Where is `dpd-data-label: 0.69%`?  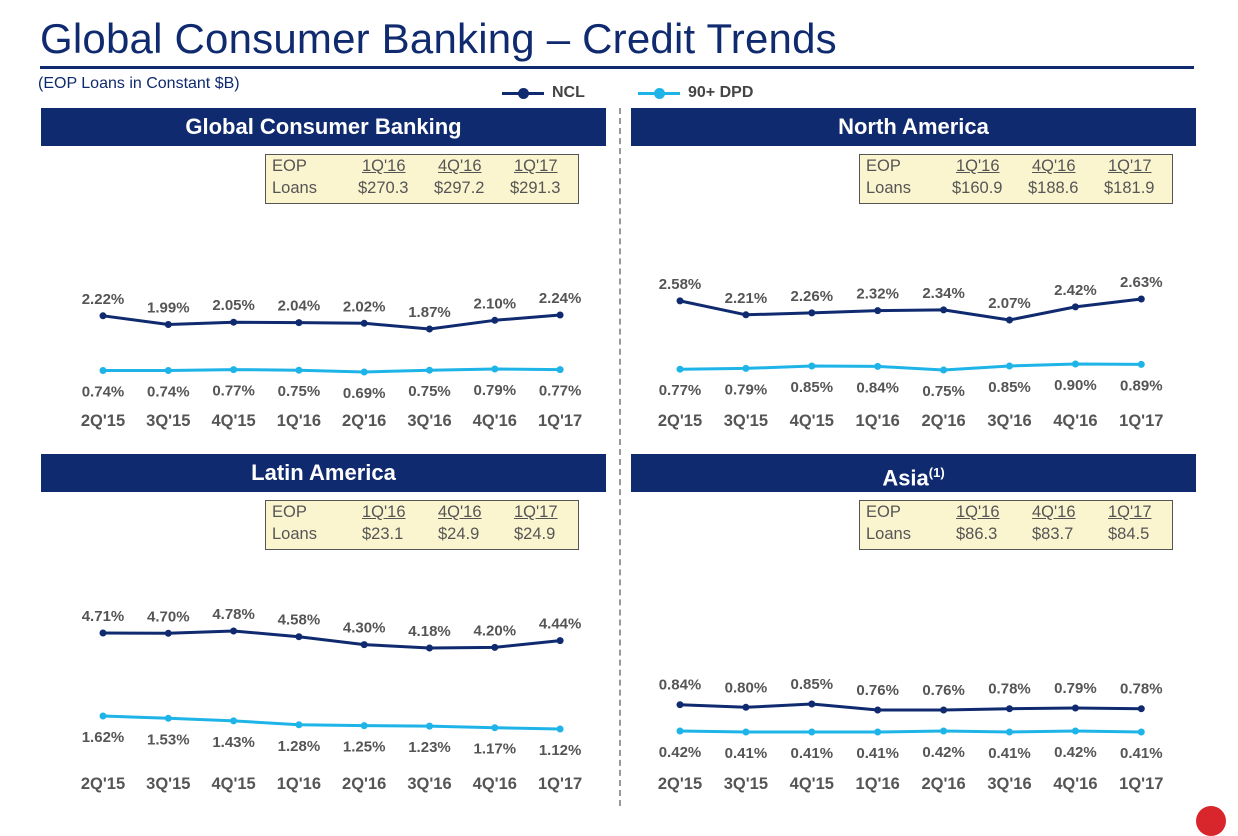 dpd-data-label: 0.69% is located at coordinates (364, 393).